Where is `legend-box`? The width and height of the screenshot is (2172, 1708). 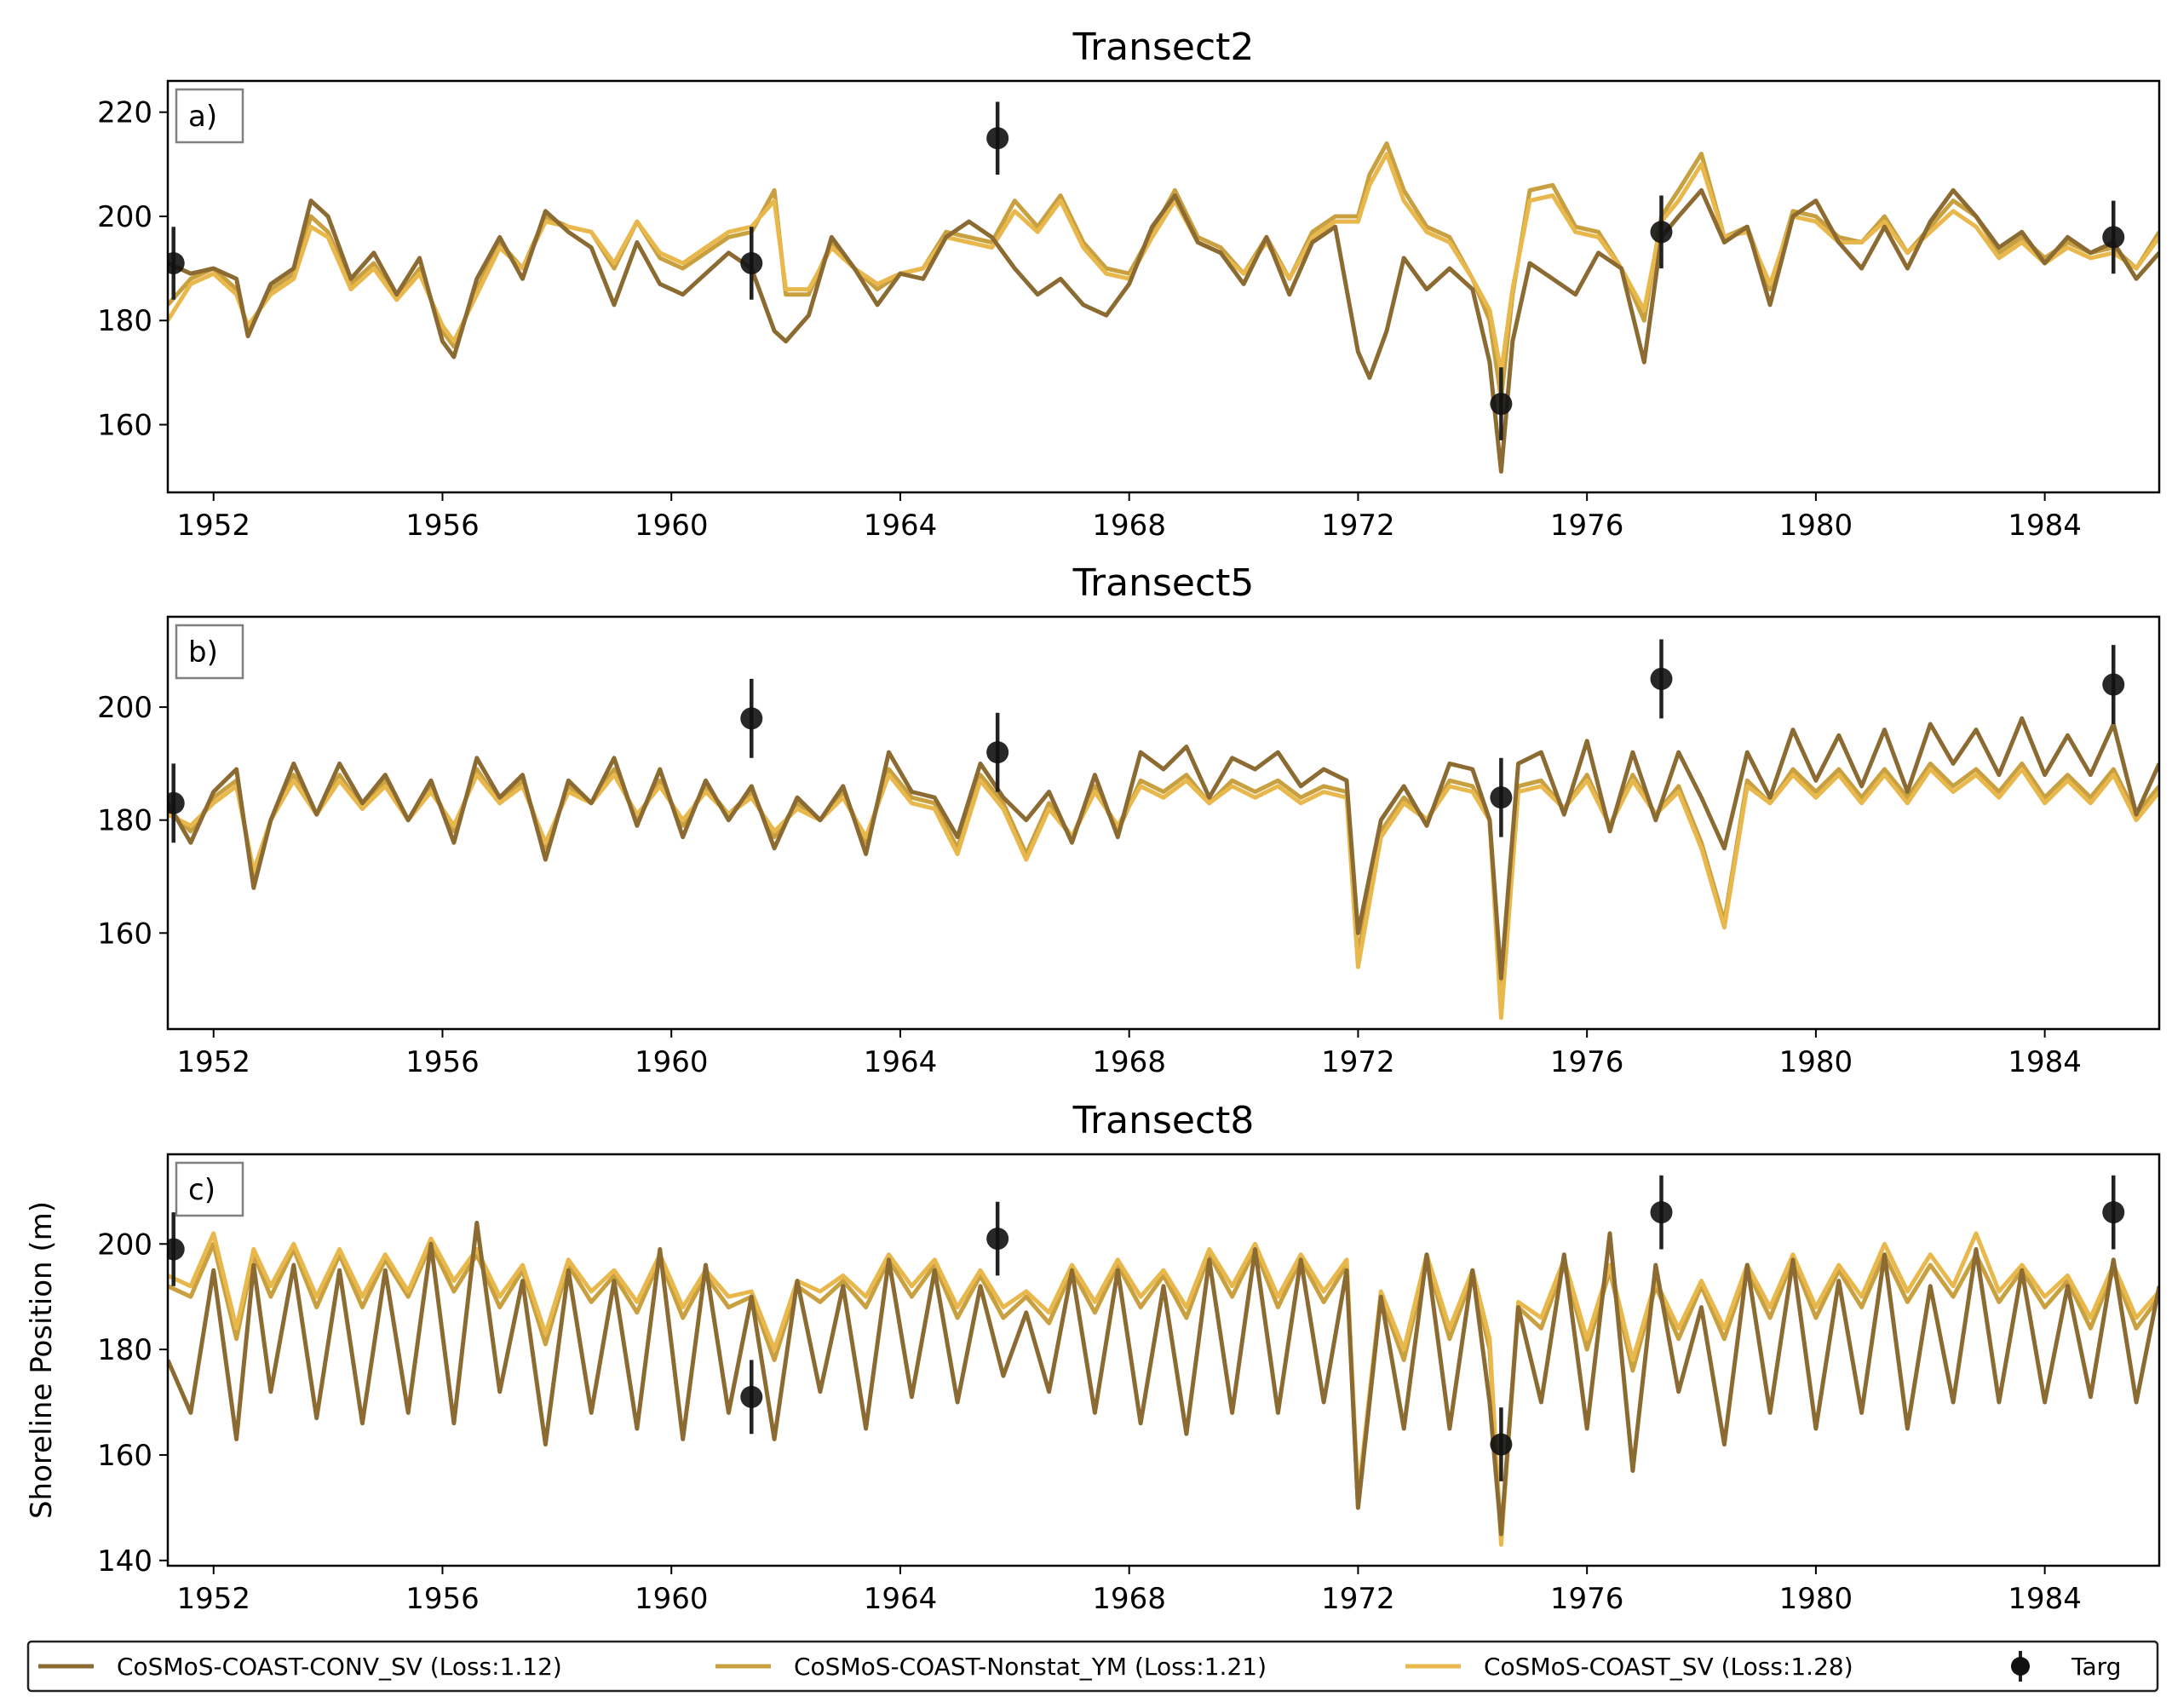 legend-box is located at coordinates (1093, 1666).